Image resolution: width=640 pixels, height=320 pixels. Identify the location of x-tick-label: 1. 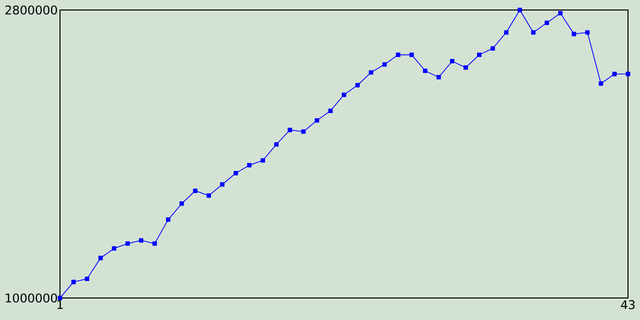
(60, 304).